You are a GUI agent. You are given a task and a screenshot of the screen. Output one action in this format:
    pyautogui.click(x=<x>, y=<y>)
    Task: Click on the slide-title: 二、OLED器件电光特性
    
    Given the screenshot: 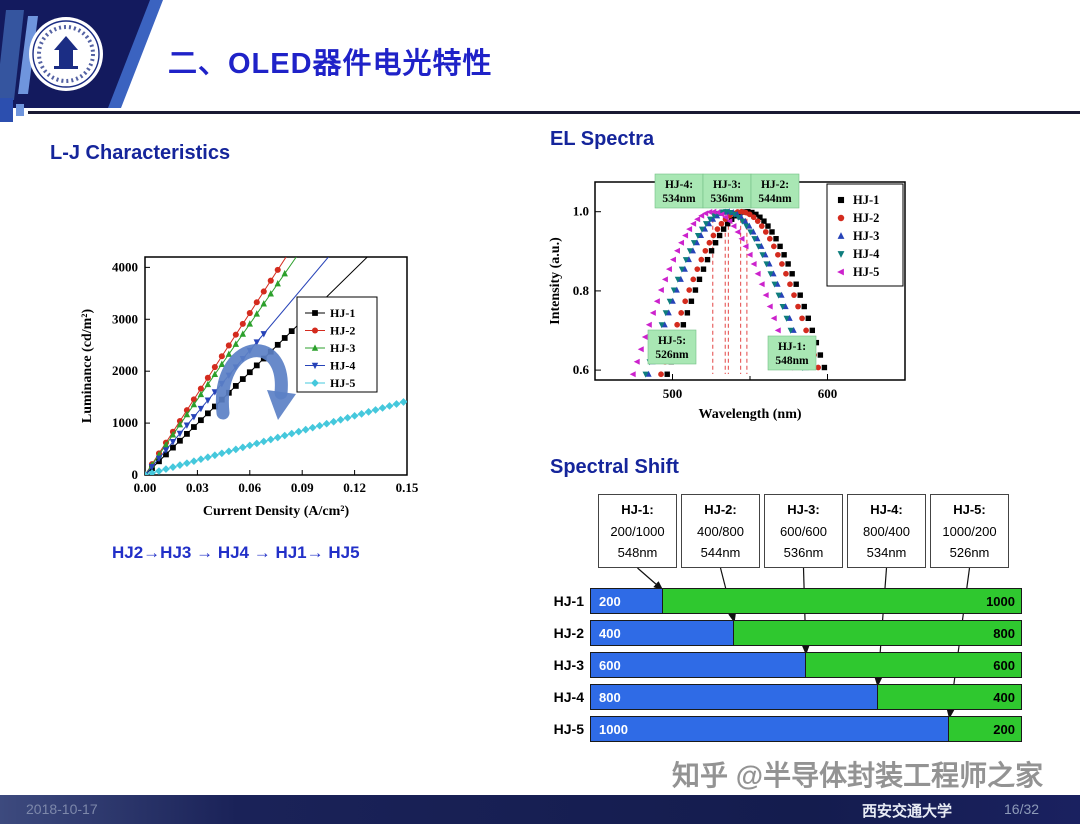 What is the action you would take?
    pyautogui.click(x=330, y=64)
    